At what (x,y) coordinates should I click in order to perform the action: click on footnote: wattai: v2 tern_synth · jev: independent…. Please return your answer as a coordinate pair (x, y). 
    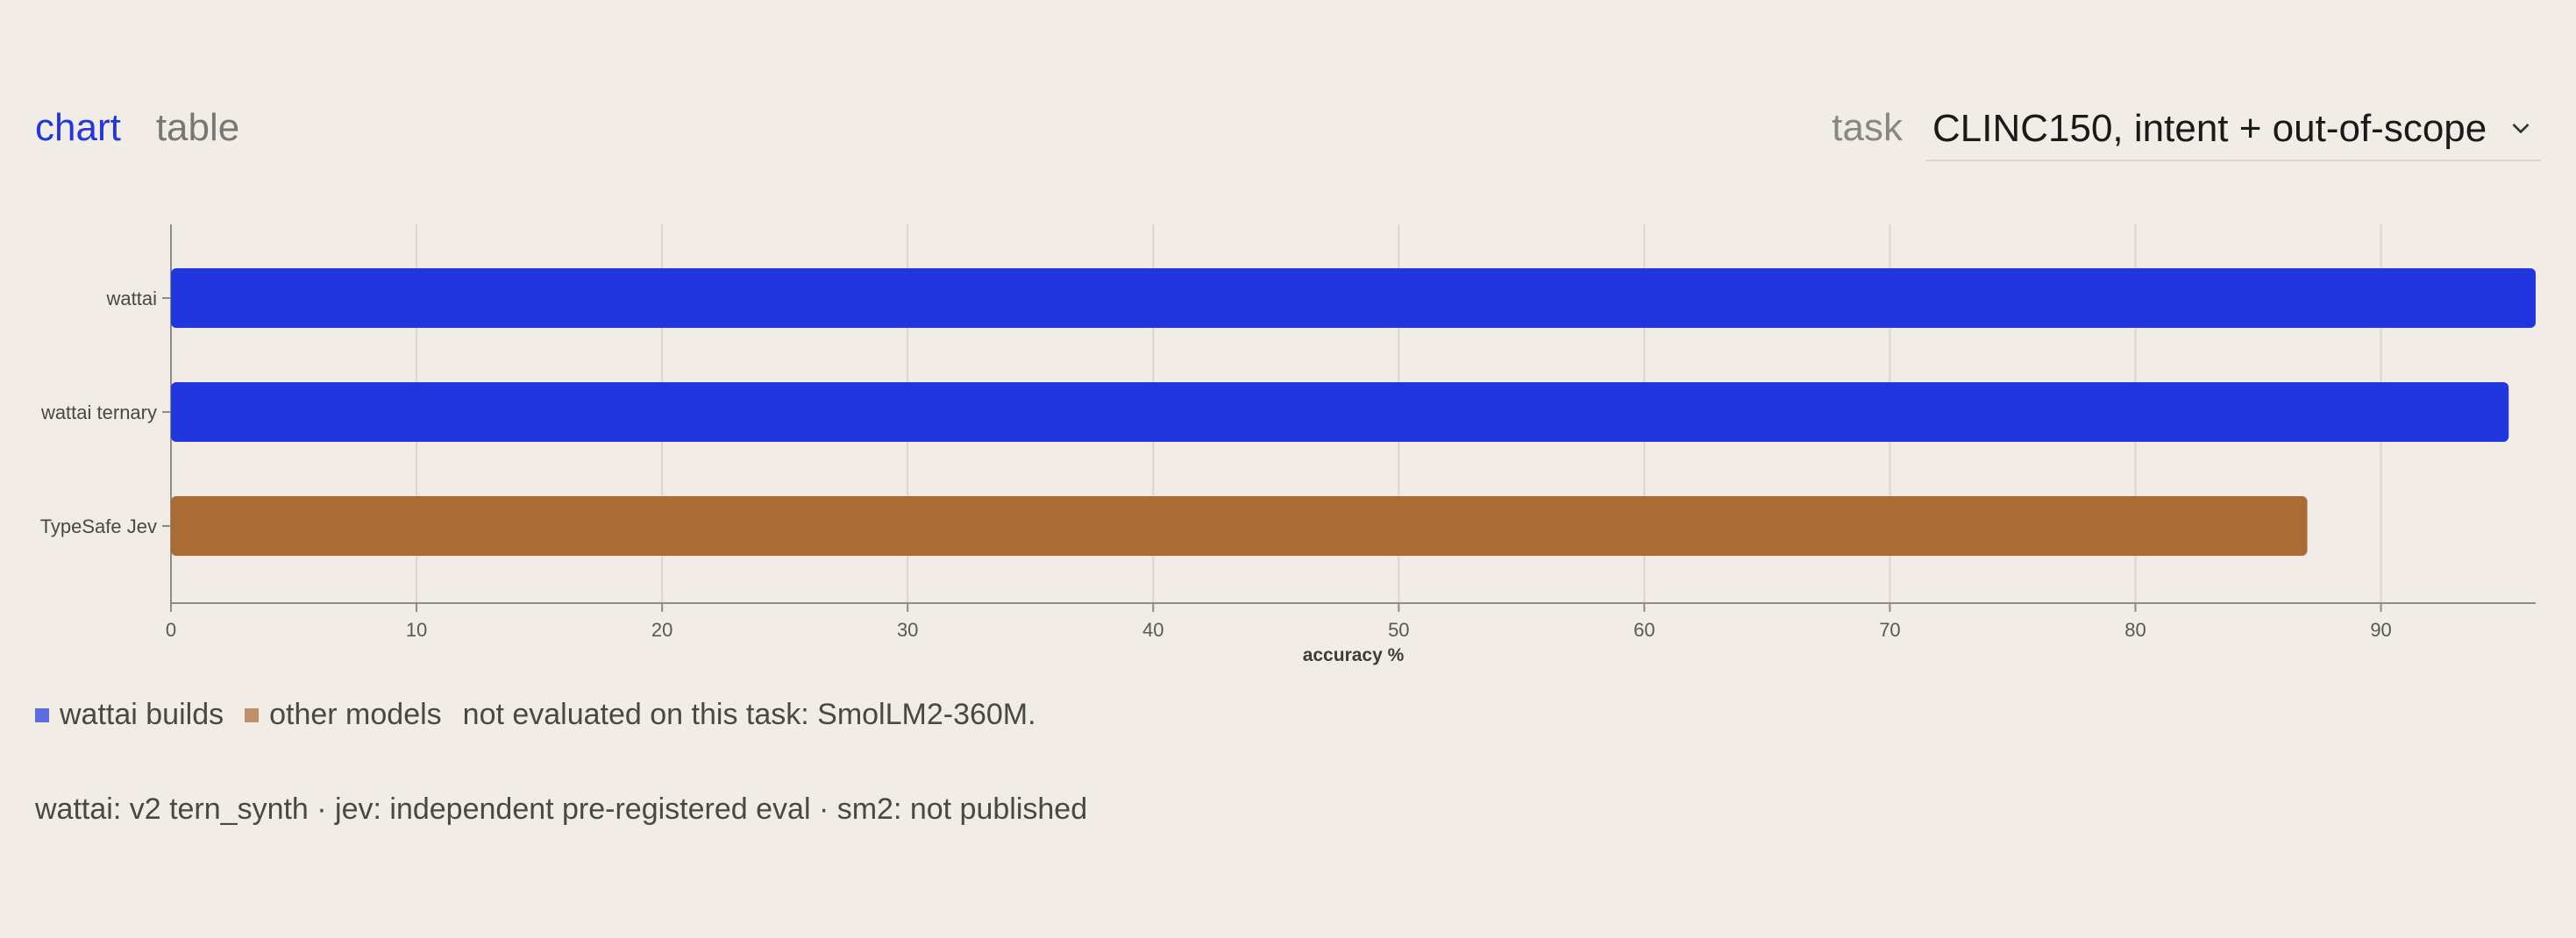
    Looking at the image, I should click on (561, 809).